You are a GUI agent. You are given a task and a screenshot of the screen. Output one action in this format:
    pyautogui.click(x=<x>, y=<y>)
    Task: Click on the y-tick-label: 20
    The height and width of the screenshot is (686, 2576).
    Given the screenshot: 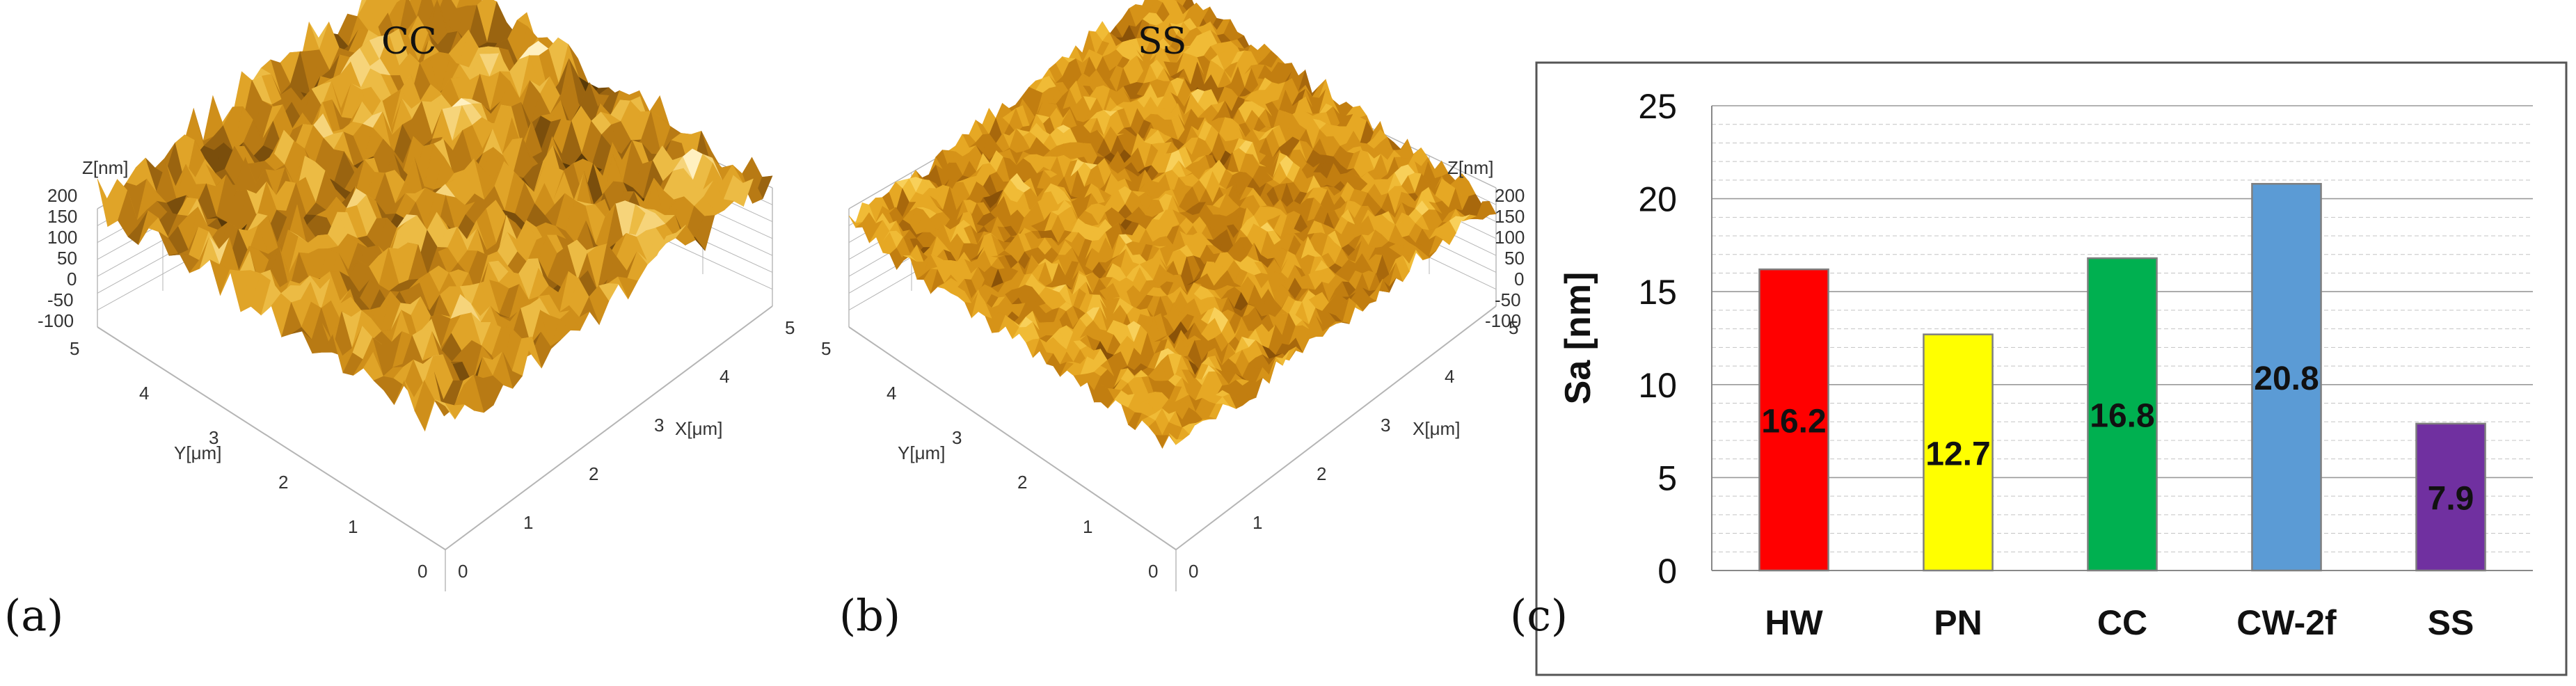 What is the action you would take?
    pyautogui.click(x=1657, y=199)
    